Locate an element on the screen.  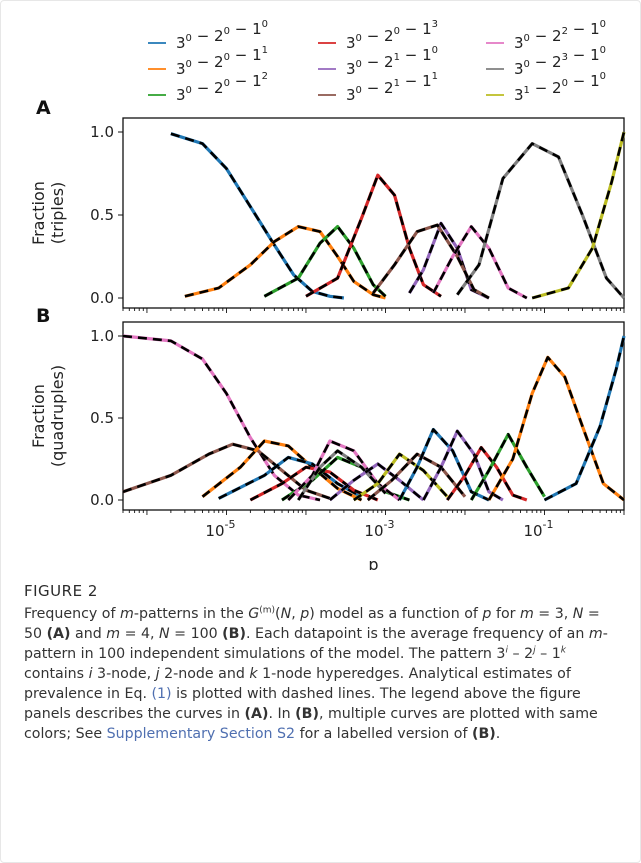
x-tick-exponent: -3 is located at coordinates (389, 524).